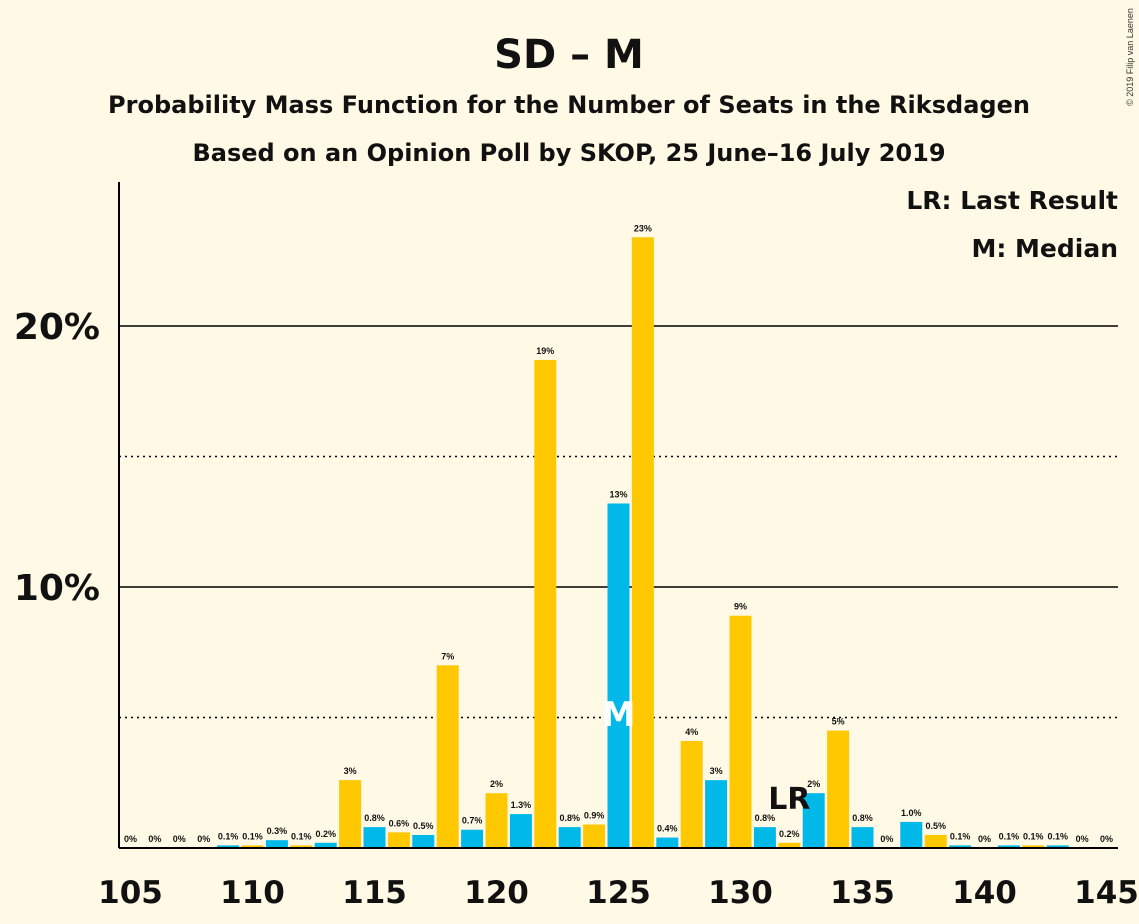 The width and height of the screenshot is (1139, 924). I want to click on bar-label: 4%, so click(691, 732).